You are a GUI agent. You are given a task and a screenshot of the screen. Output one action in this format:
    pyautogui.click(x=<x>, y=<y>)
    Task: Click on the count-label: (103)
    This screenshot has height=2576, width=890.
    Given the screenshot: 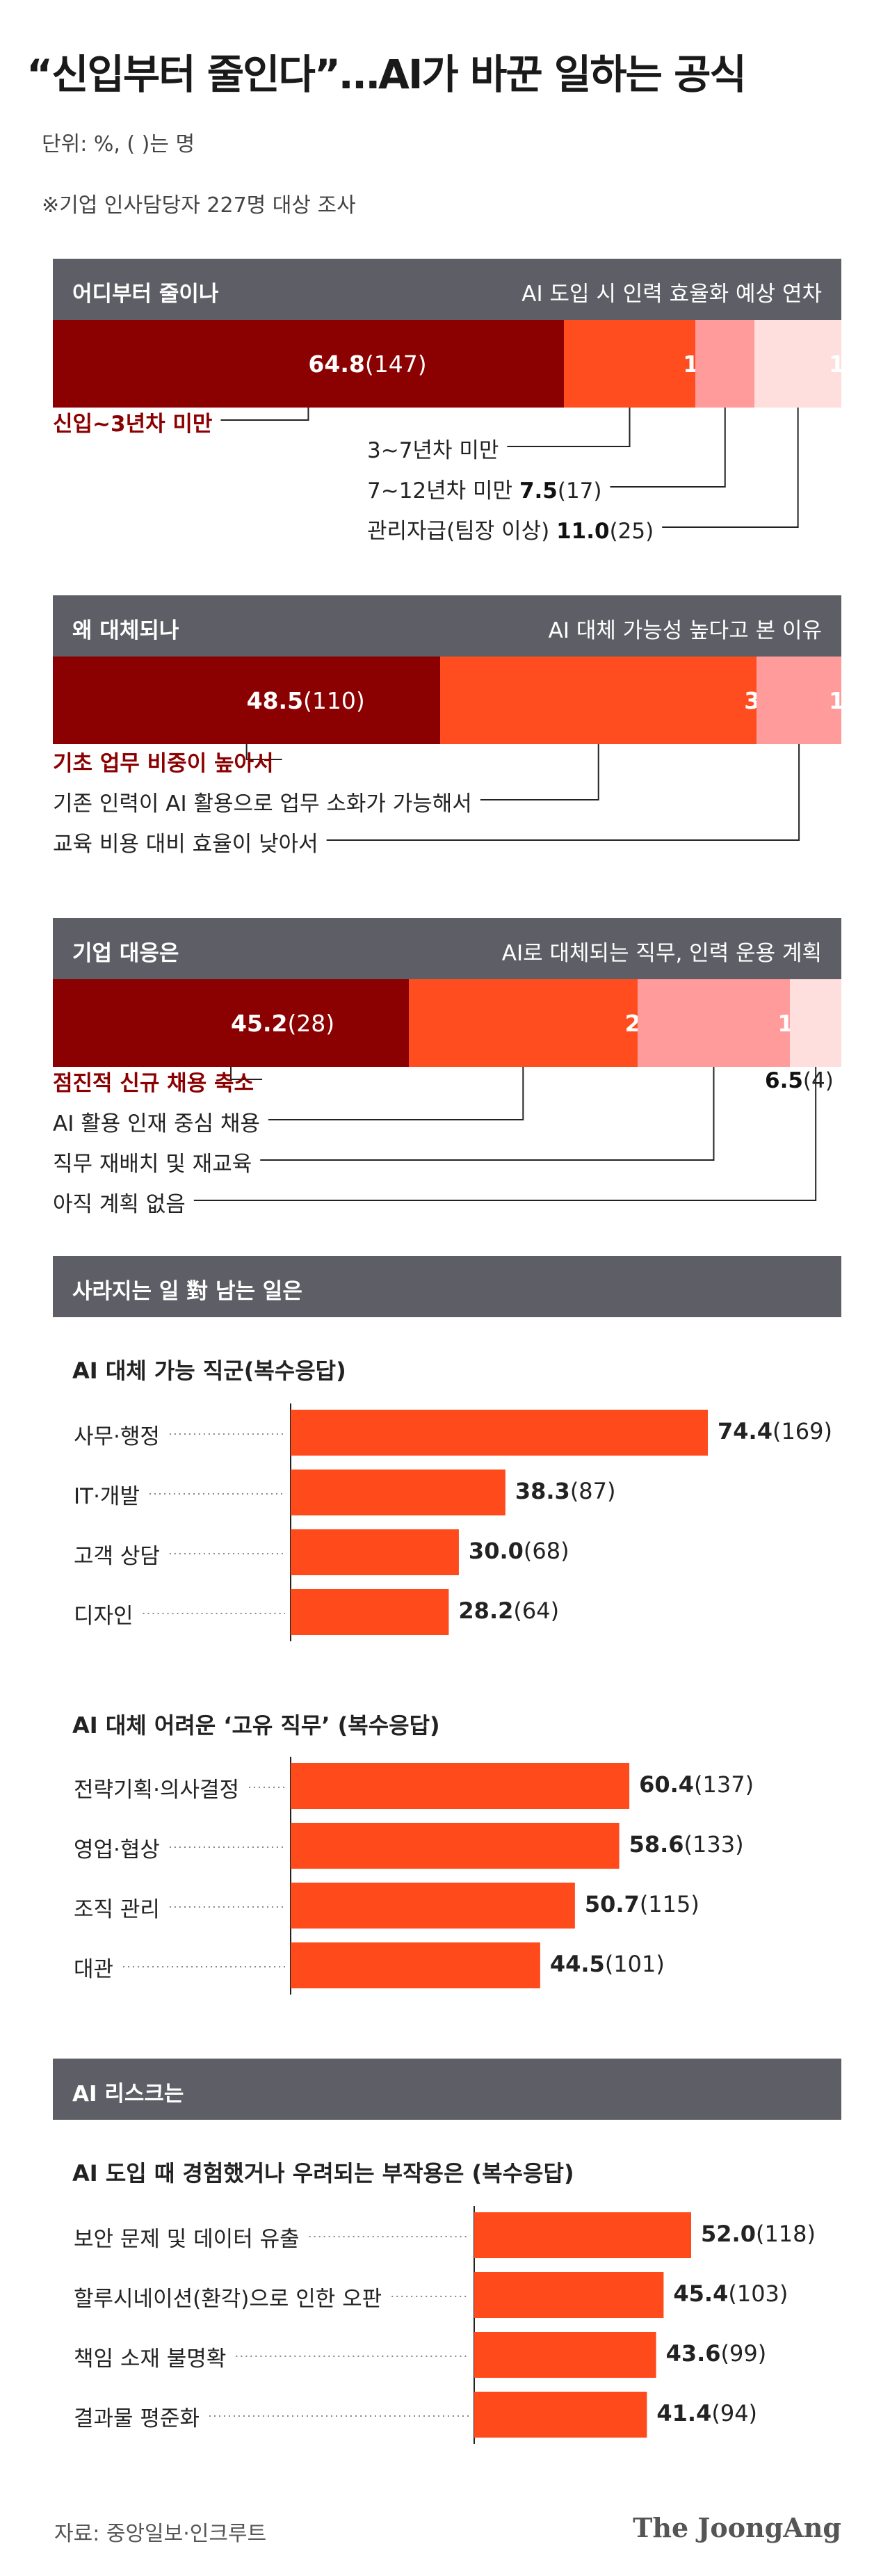 What is the action you would take?
    pyautogui.click(x=758, y=2293)
    